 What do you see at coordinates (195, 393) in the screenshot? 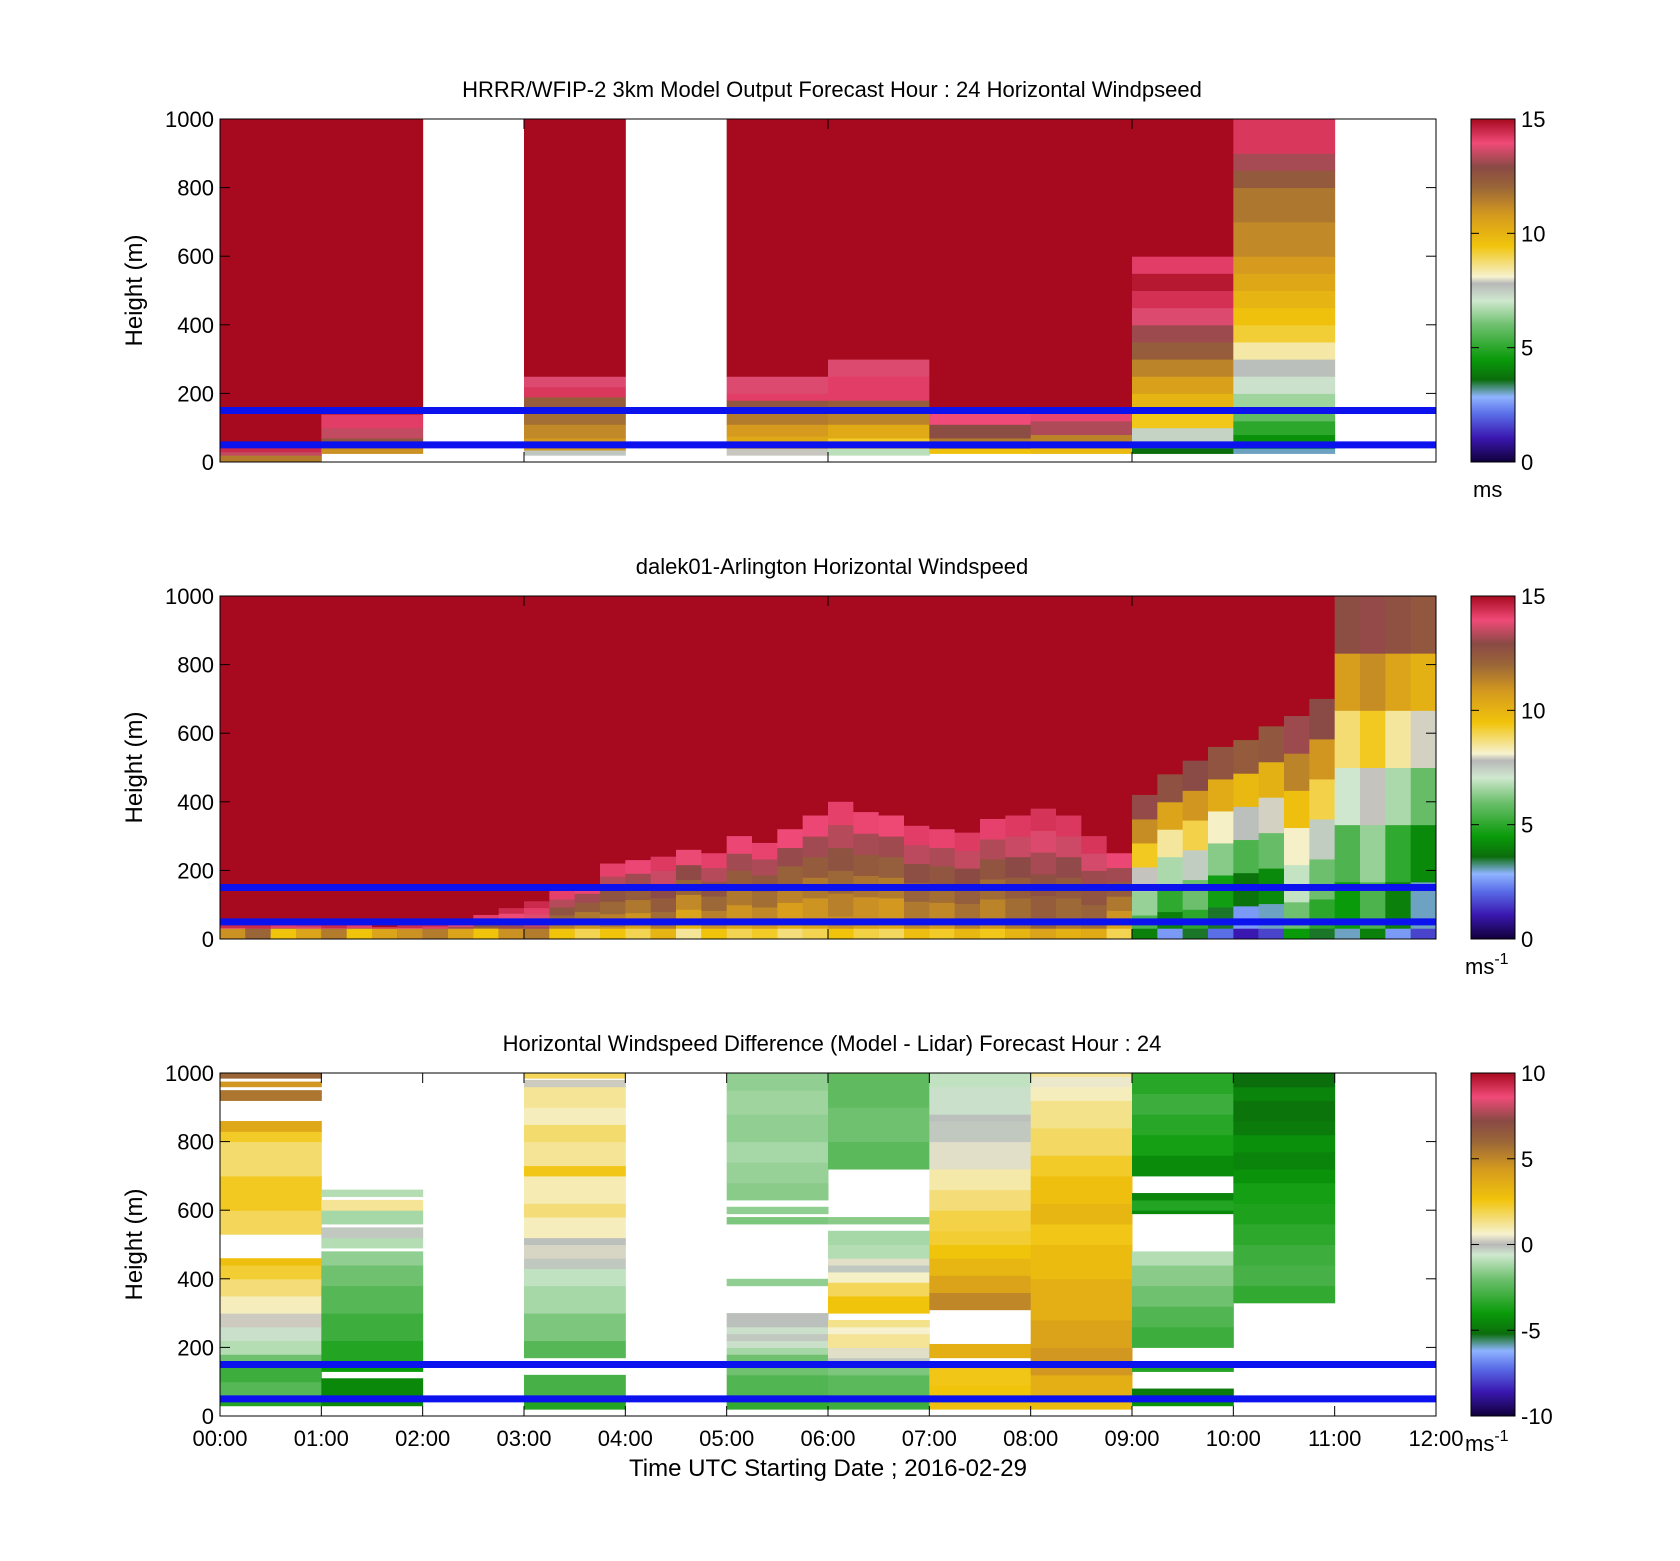
I see `y-tick-label: 200` at bounding box center [195, 393].